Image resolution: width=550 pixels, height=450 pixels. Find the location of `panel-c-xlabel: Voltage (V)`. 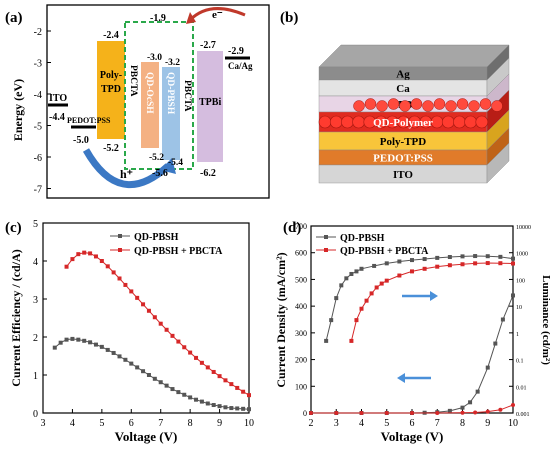

panel-c-xlabel: Voltage (V) is located at coordinates (146, 436).